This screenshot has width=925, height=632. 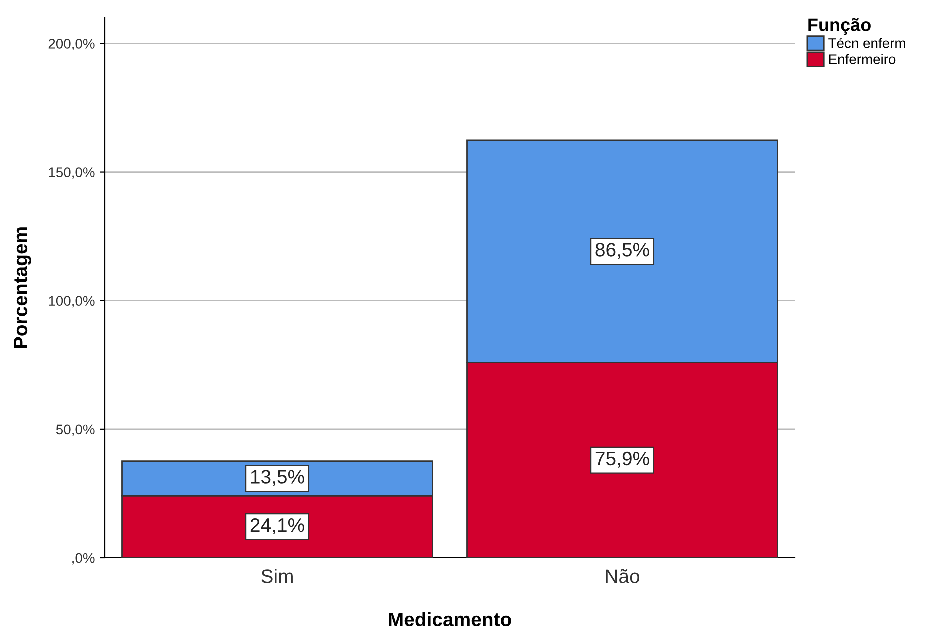 I want to click on x-axis-title: Medicamento, so click(x=450, y=619).